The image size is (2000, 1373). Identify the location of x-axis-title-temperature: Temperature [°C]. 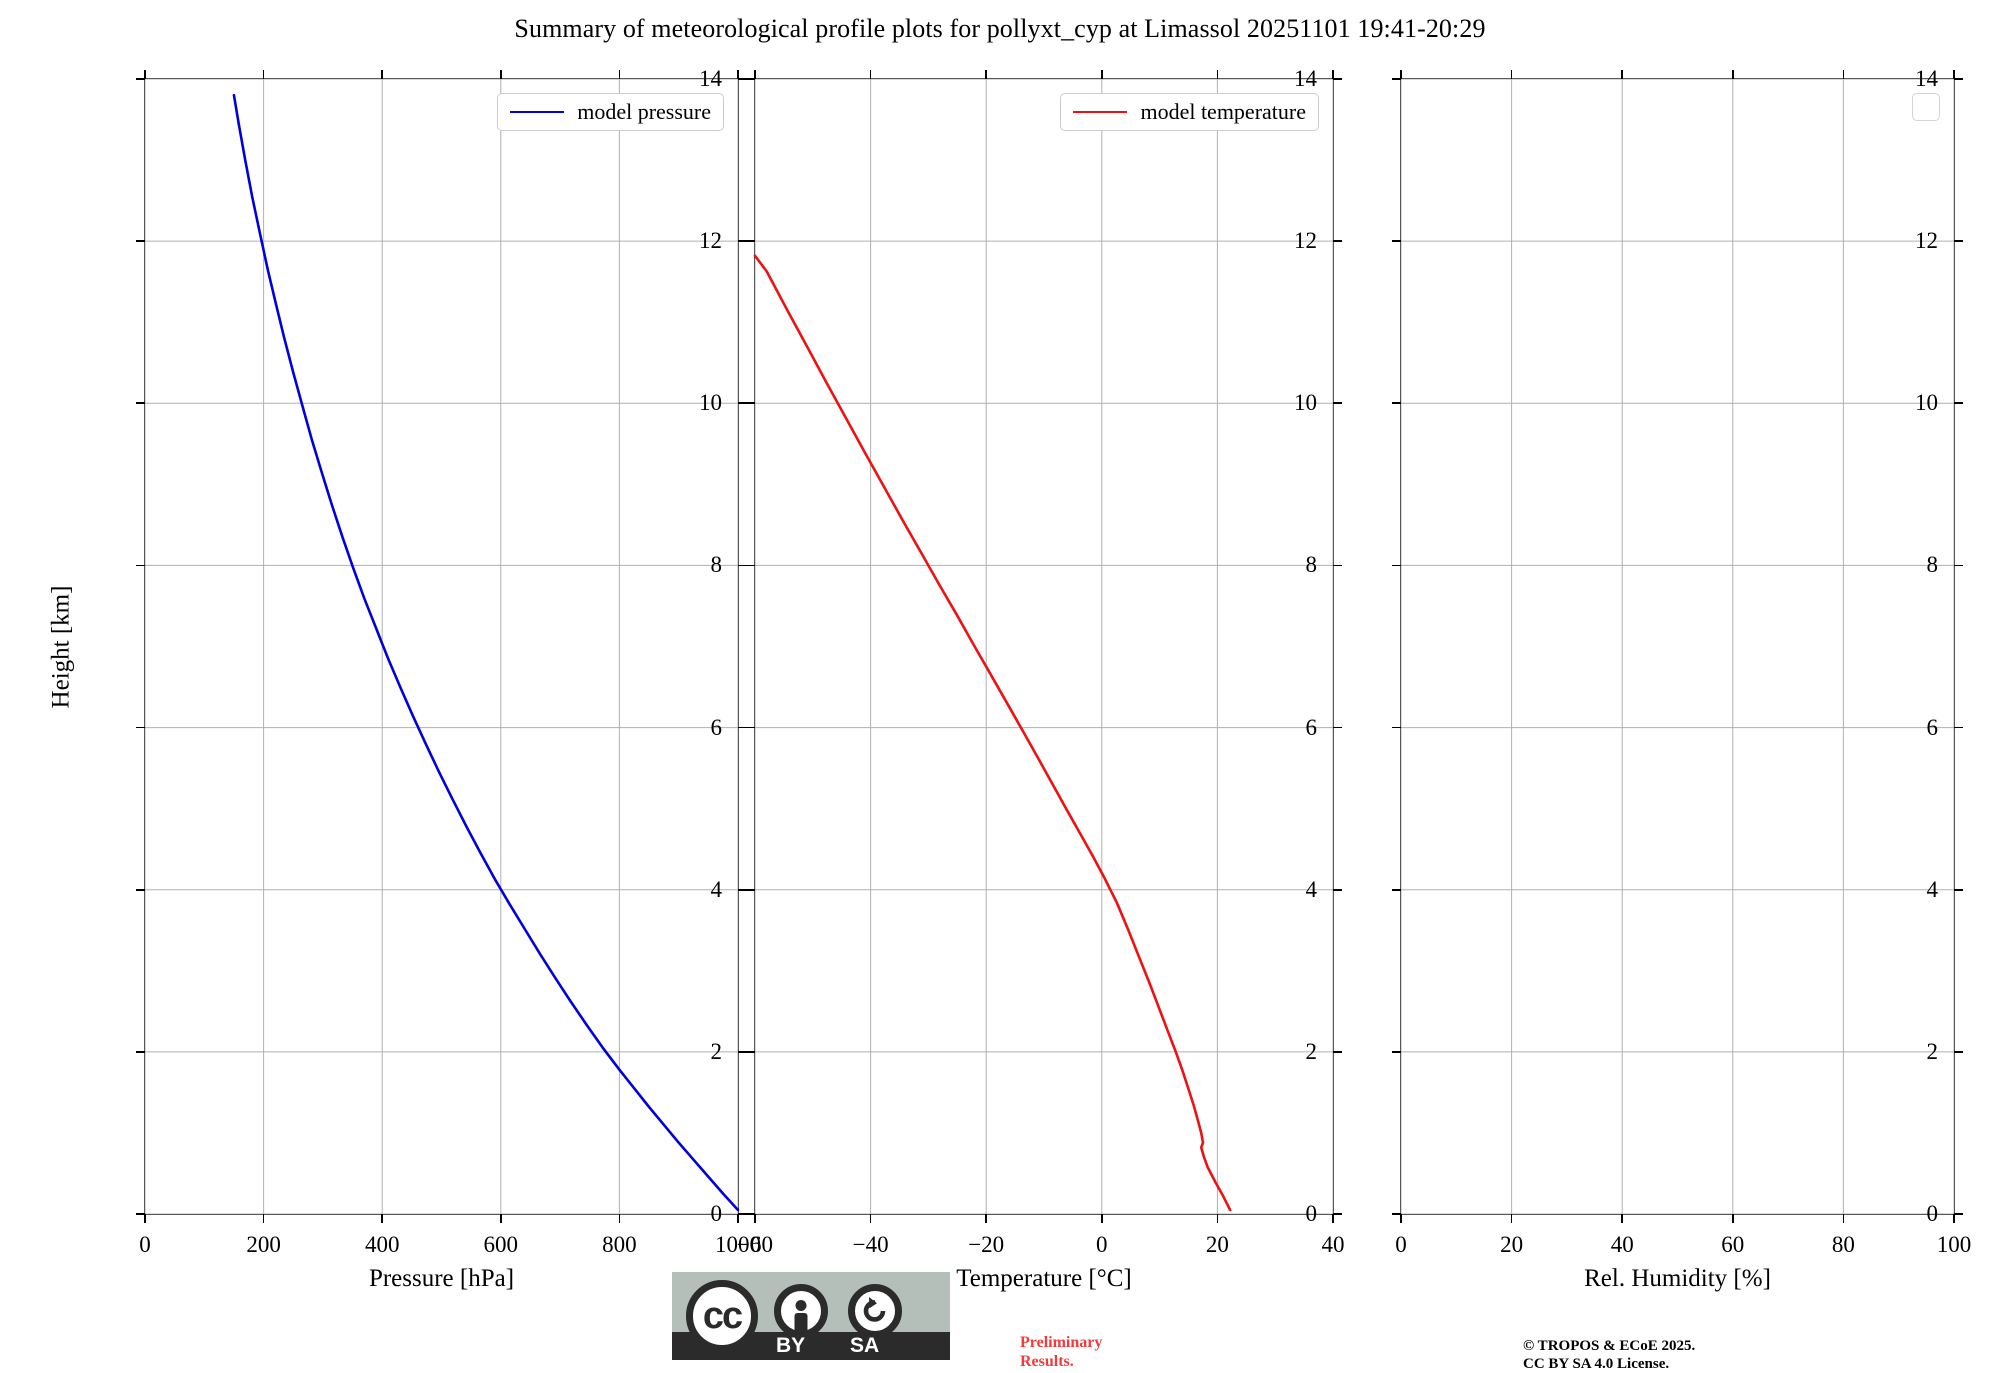
(1044, 1278).